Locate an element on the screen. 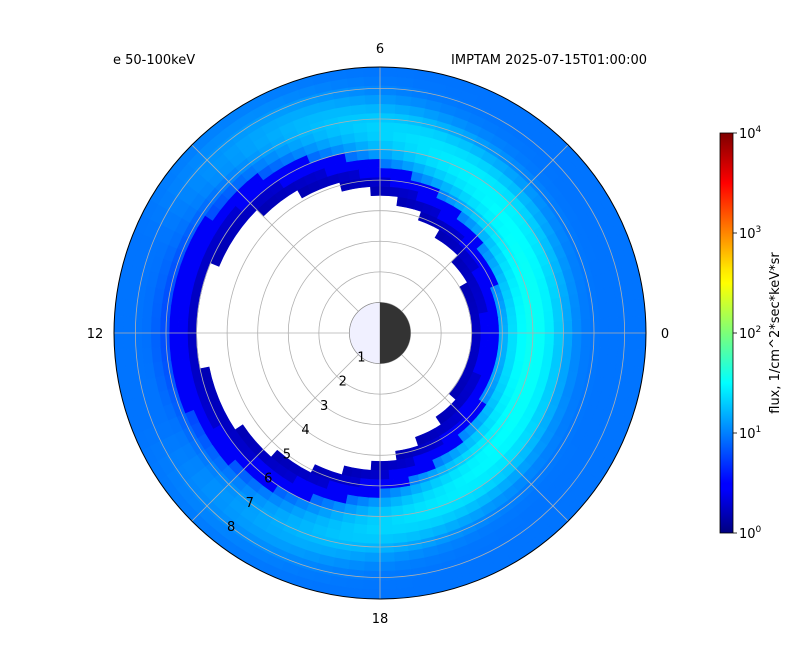 Image resolution: width=800 pixels, height=666 pixels. radial-tick-label: 5 is located at coordinates (287, 454).